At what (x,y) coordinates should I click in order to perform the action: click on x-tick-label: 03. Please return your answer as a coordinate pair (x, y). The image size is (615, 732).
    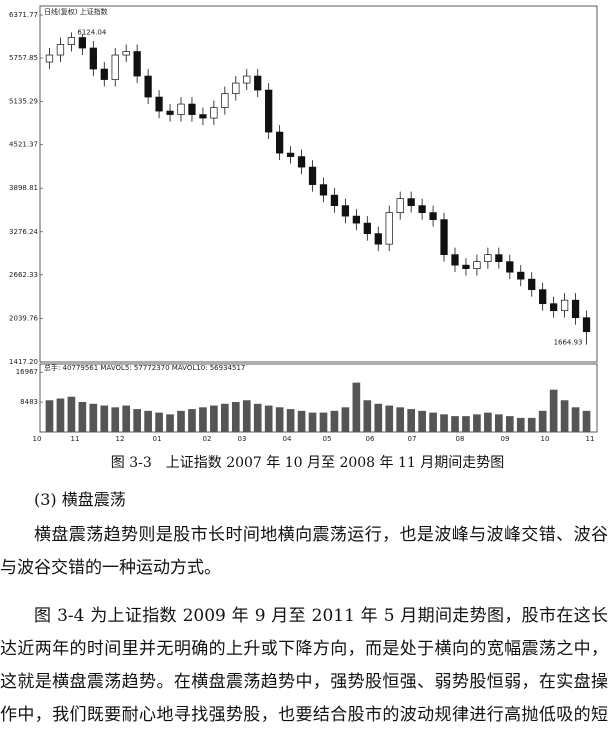
    Looking at the image, I should click on (242, 439).